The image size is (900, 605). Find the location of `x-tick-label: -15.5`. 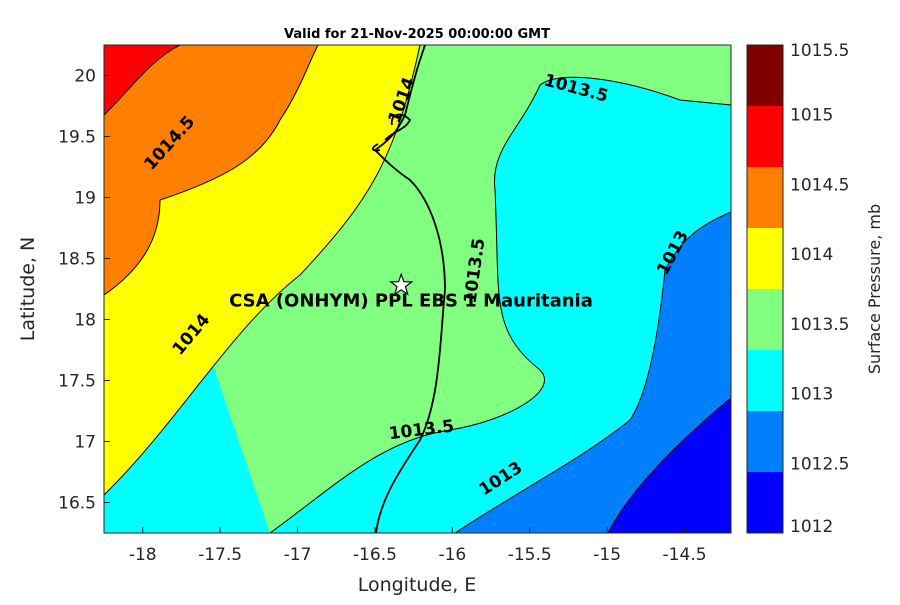

x-tick-label: -15.5 is located at coordinates (530, 555).